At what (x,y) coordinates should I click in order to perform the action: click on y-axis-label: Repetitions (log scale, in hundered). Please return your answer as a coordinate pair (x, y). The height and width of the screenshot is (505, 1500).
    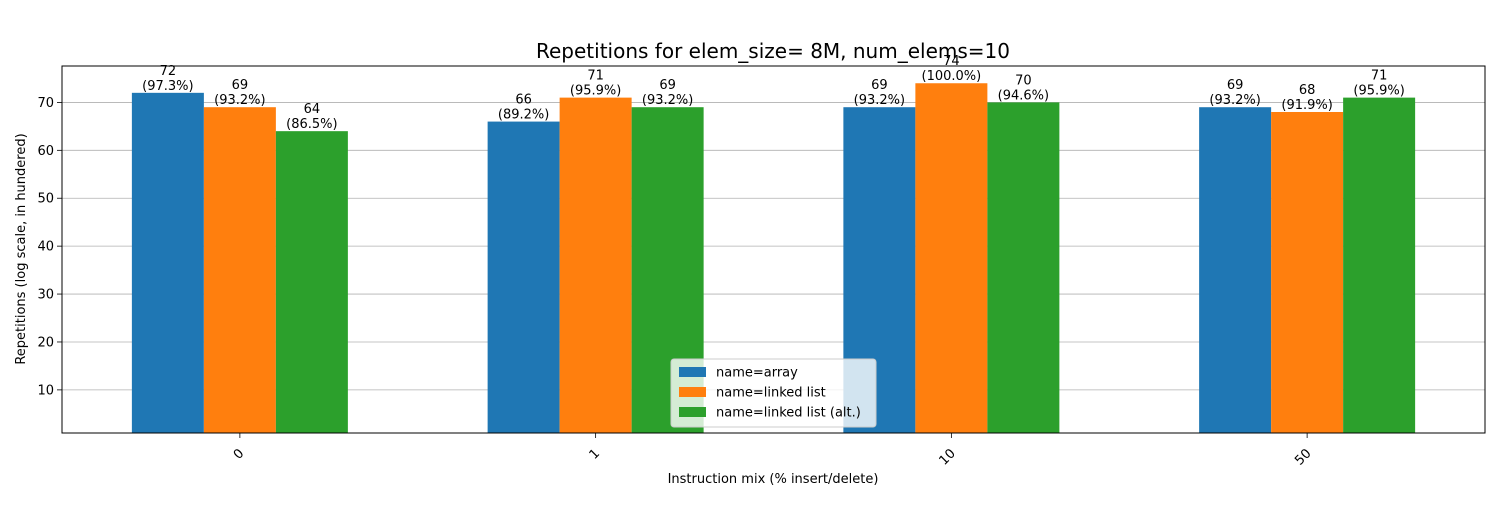
    Looking at the image, I should click on (21, 248).